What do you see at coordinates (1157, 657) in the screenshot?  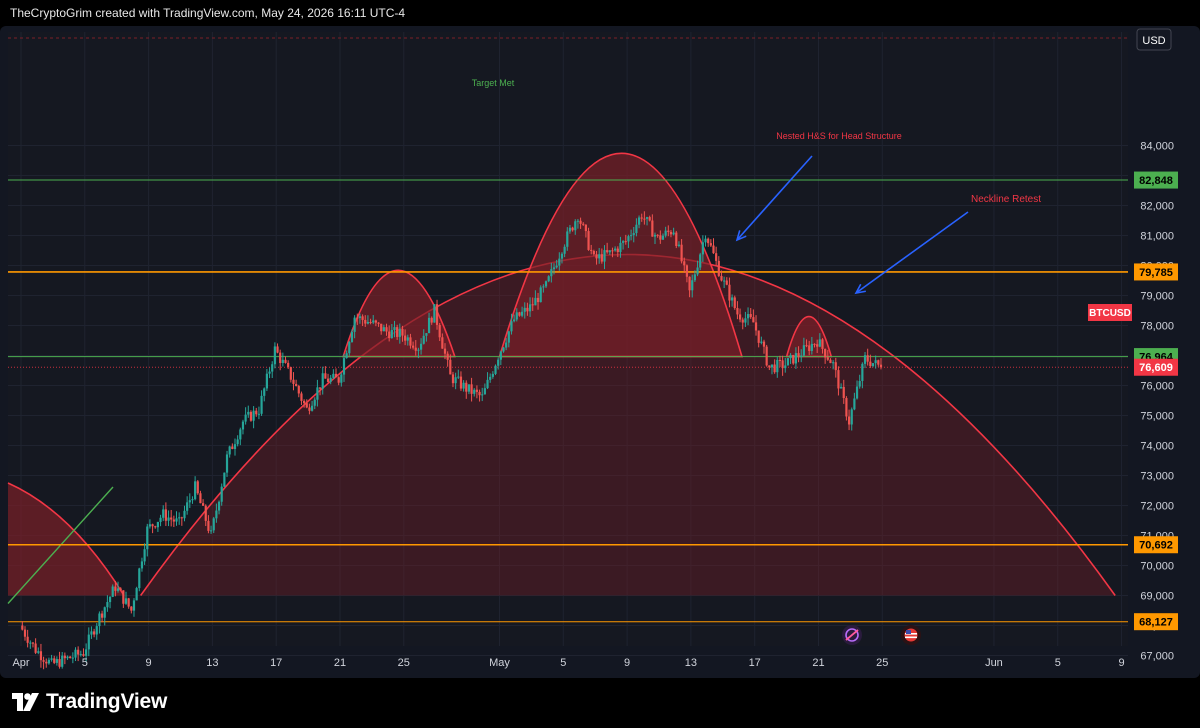 I see `price-tick-label: 67,000` at bounding box center [1157, 657].